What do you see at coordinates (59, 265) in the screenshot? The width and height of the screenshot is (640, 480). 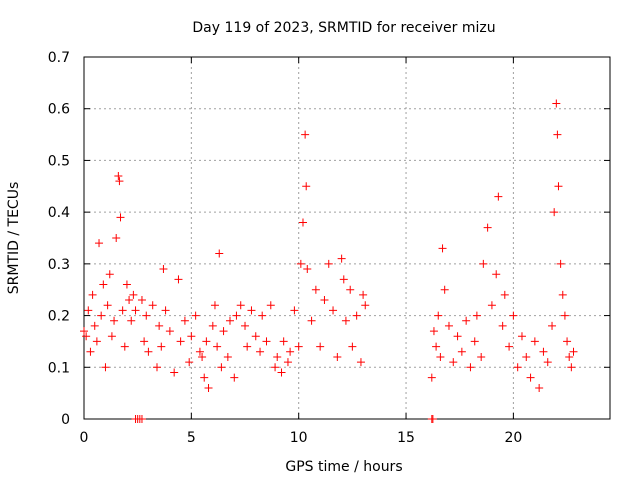 I see `y-tick-label: 0.3` at bounding box center [59, 265].